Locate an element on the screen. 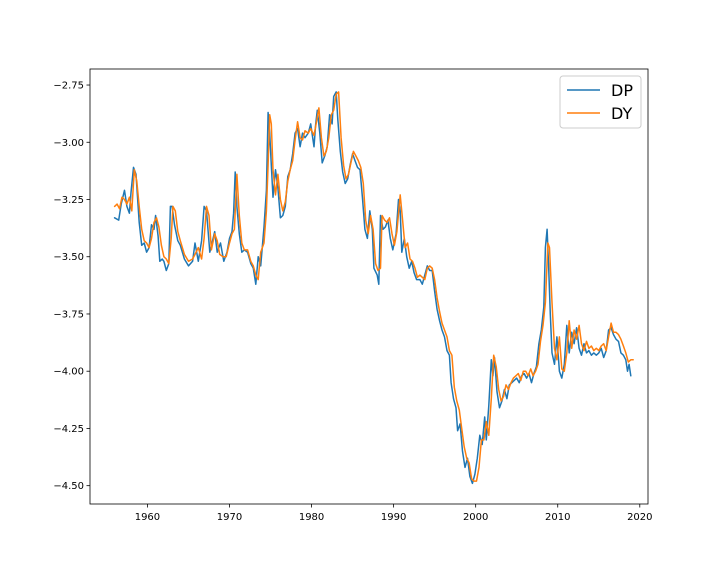 The image size is (720, 576). y-tick-label: −3.75 is located at coordinates (68, 314).